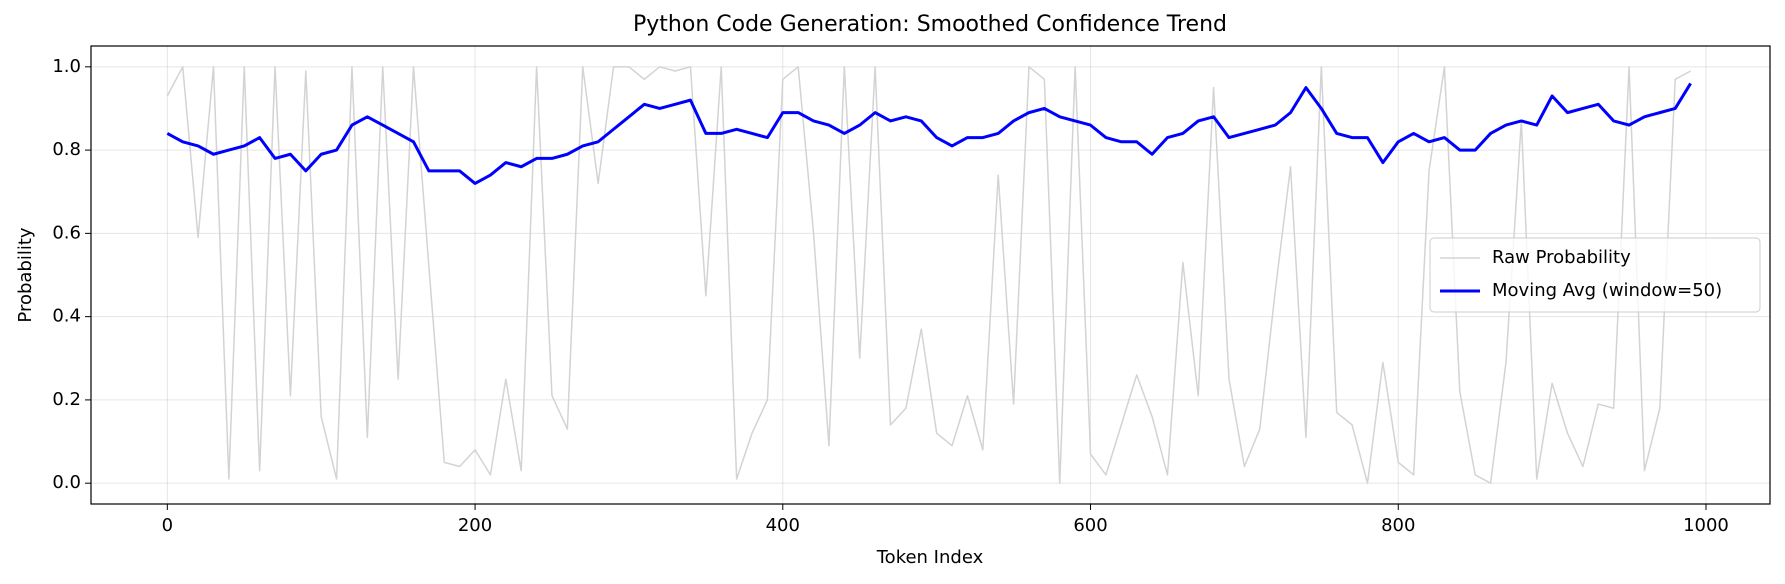 This screenshot has width=1785, height=584. I want to click on x-axis-label: Token Index, so click(930, 557).